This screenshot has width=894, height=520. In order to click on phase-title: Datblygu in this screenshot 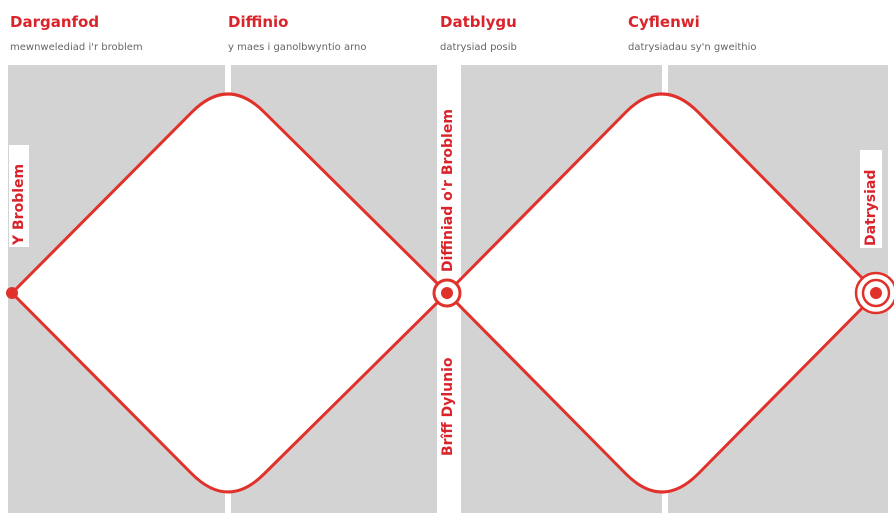, I will do `click(478, 22)`.